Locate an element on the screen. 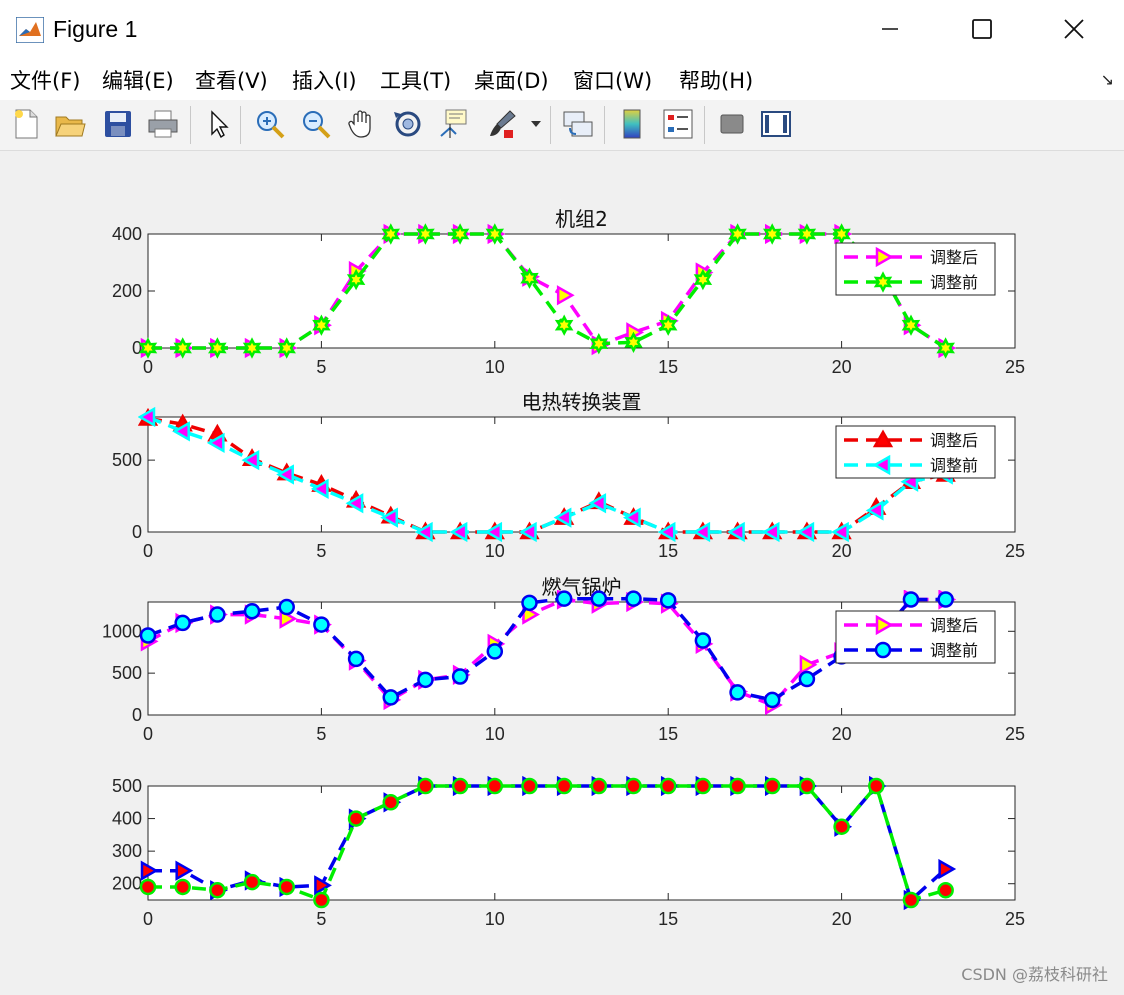 The height and width of the screenshot is (995, 1124). menu-window: 窗口(W) is located at coordinates (613, 81).